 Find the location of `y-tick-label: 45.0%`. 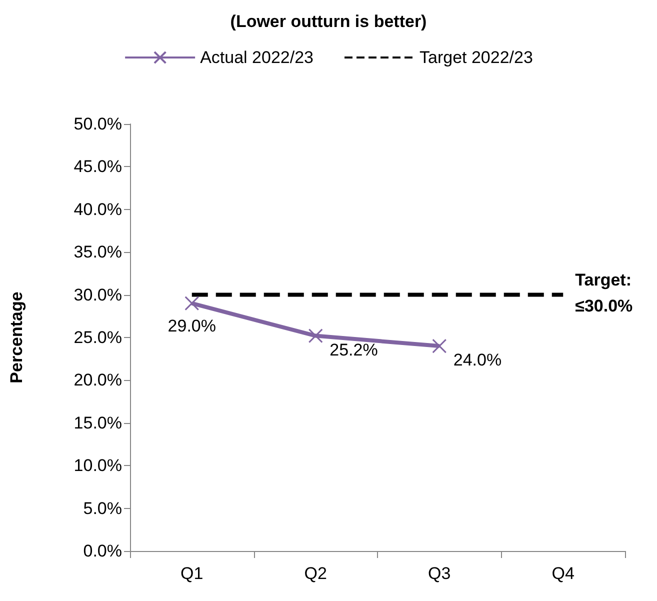

y-tick-label: 45.0% is located at coordinates (98, 166).